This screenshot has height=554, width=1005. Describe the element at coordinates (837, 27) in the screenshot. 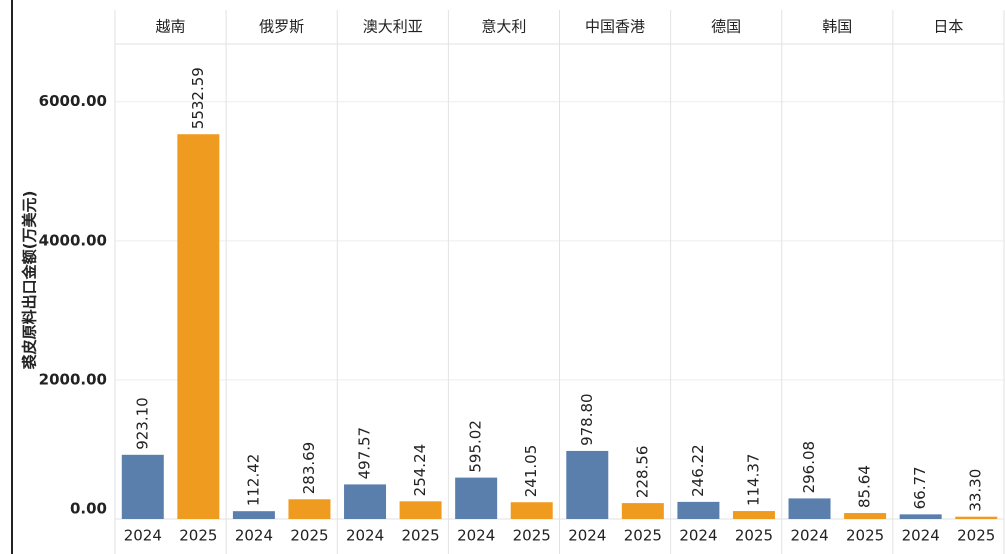

I see `category-label: 韩国` at that location.